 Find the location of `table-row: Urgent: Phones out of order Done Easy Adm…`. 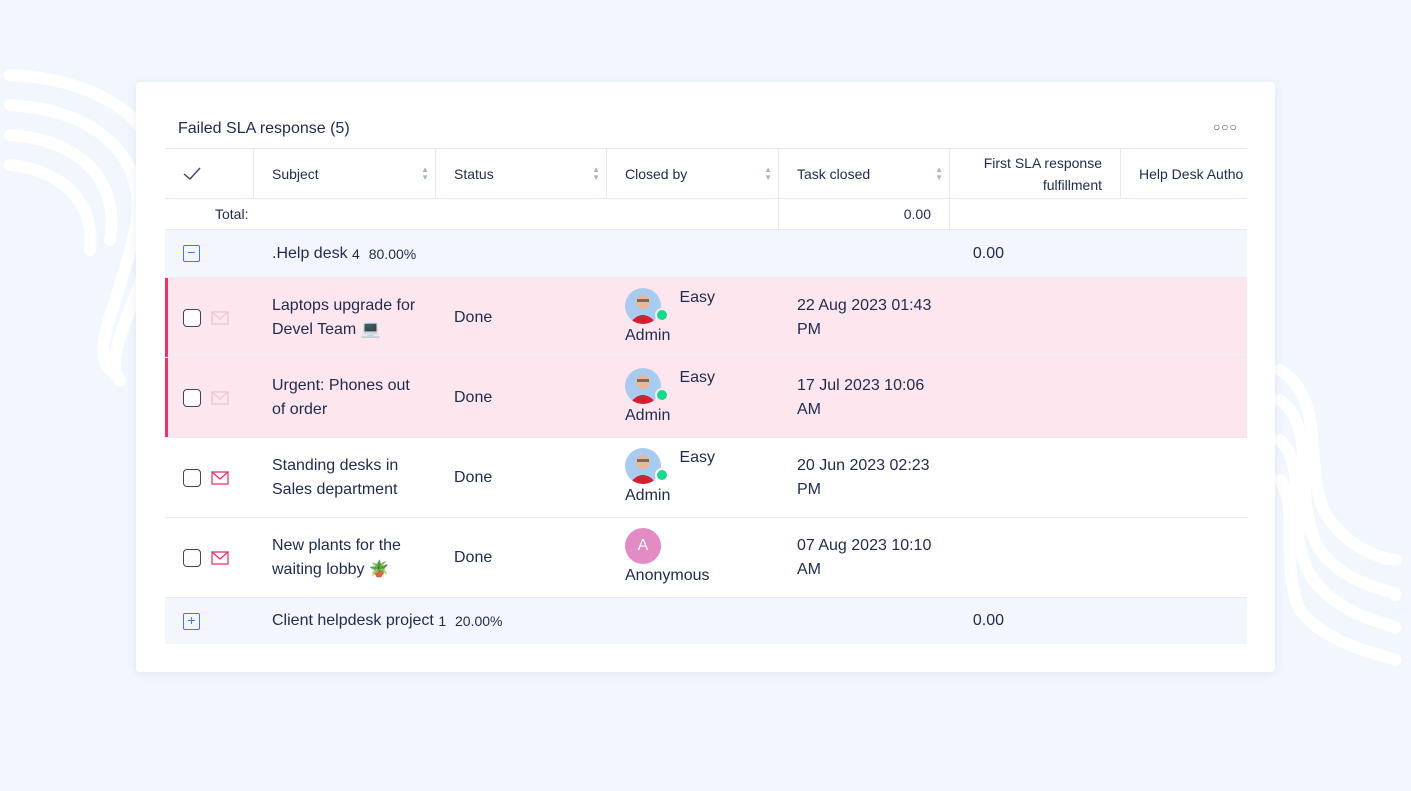

table-row: Urgent: Phones out of order Done Easy Adm… is located at coordinates (706, 398).